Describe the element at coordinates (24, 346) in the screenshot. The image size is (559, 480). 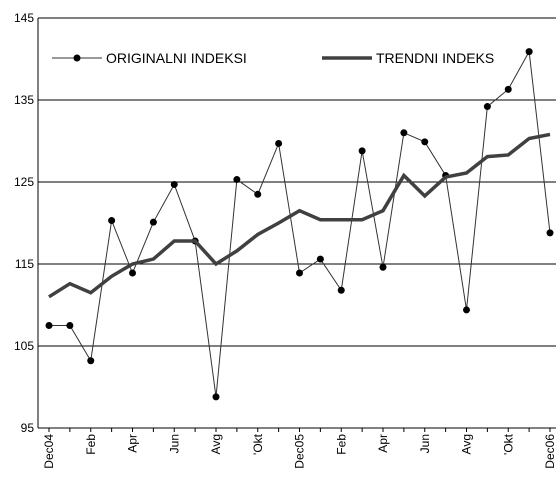
I see `y-tick-label: 105` at that location.